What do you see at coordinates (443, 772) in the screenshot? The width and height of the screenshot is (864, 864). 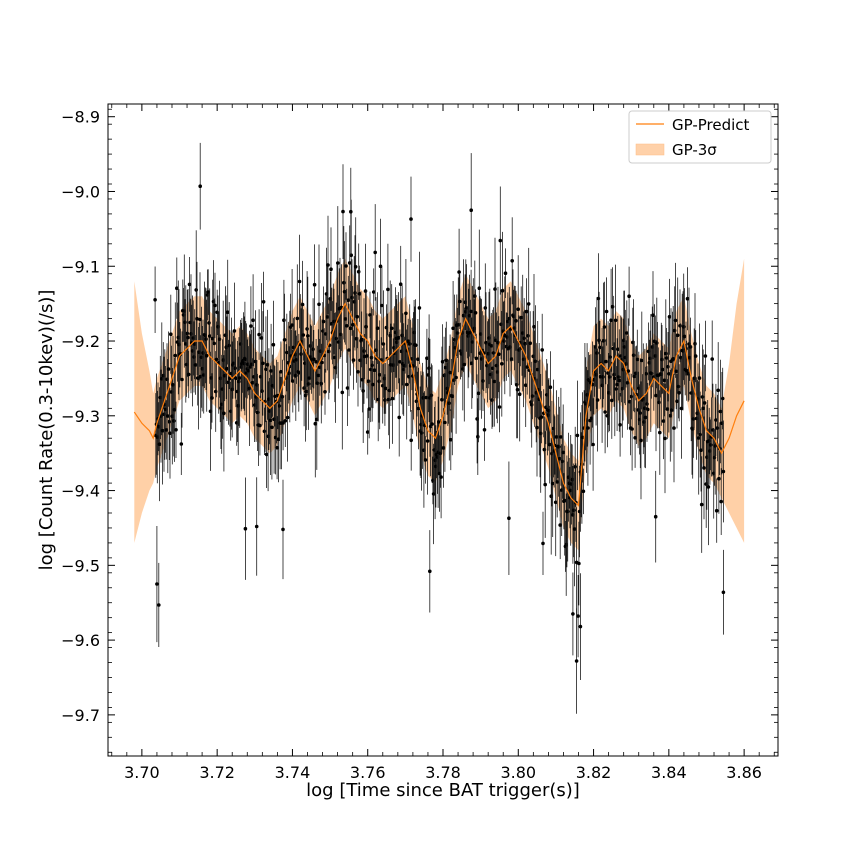 I see `x-tick-label: 3.78` at bounding box center [443, 772].